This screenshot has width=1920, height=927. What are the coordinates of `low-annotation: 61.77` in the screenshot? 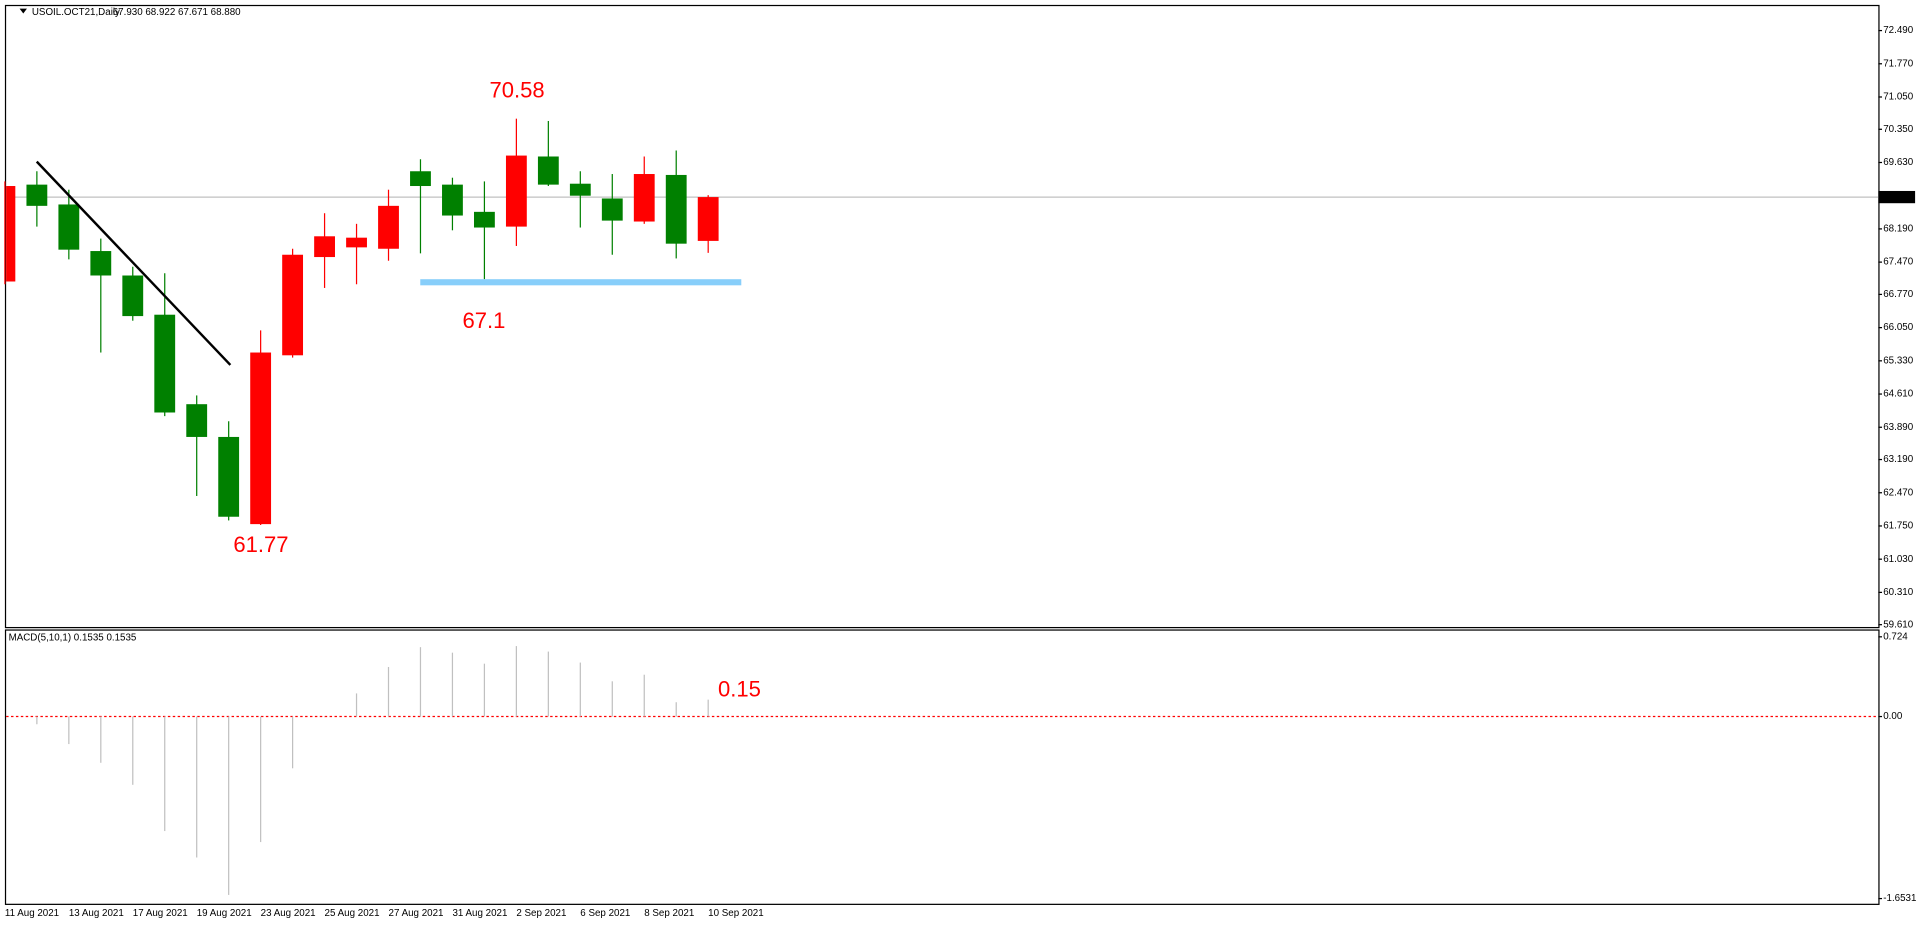 It's located at (260, 544).